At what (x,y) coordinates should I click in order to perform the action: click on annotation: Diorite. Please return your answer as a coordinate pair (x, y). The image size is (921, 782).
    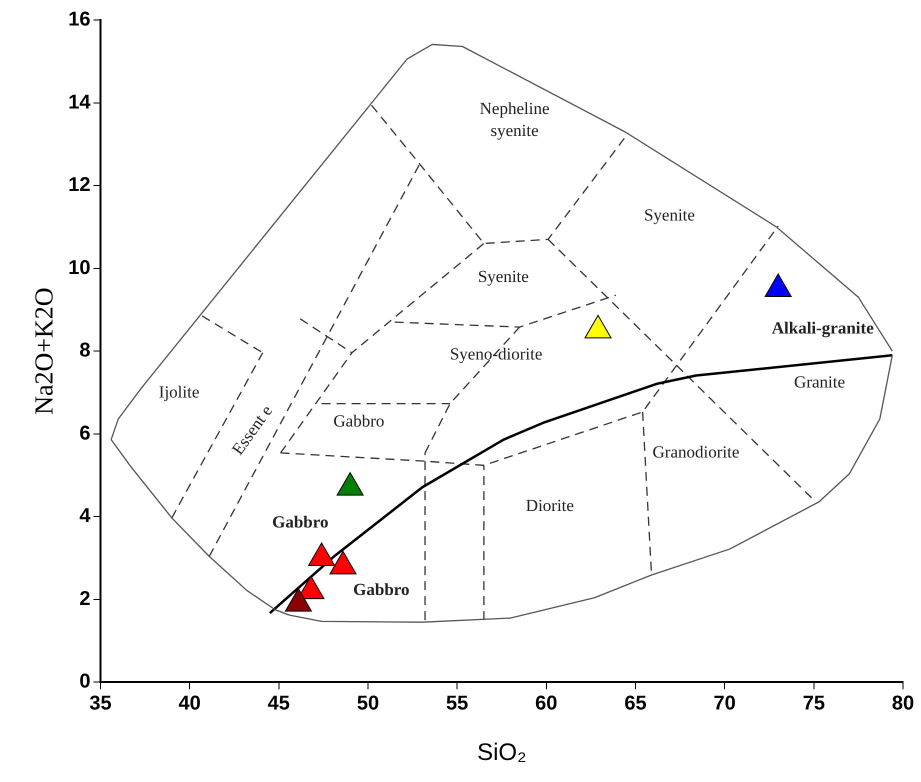
    Looking at the image, I should click on (550, 506).